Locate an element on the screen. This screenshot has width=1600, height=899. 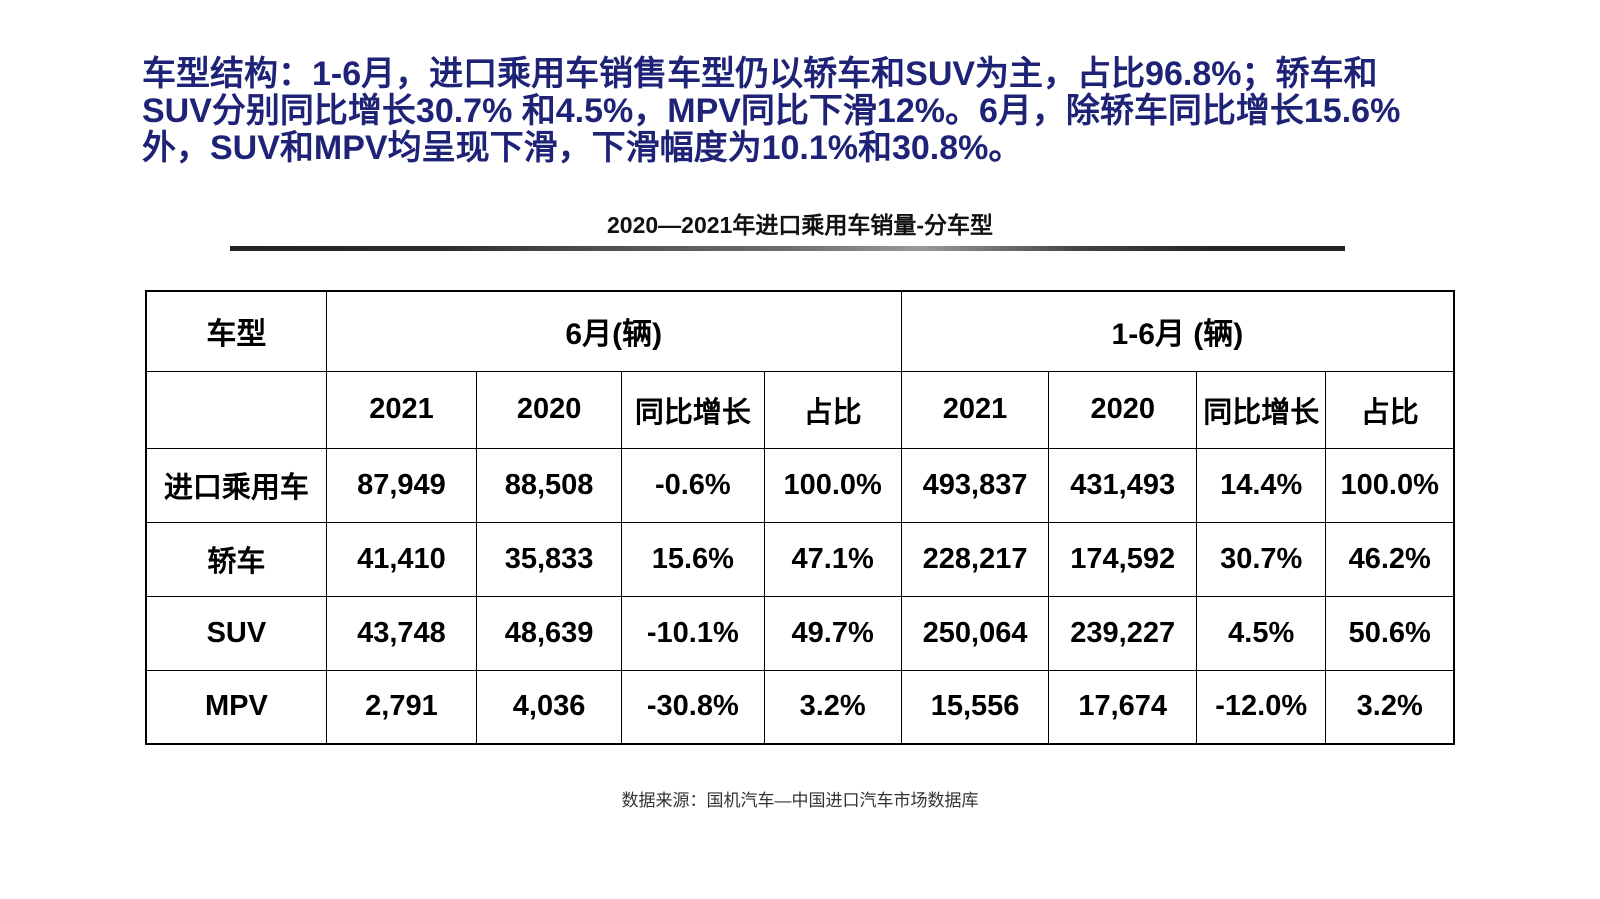
table-cell: 17,674 is located at coordinates (1123, 707).